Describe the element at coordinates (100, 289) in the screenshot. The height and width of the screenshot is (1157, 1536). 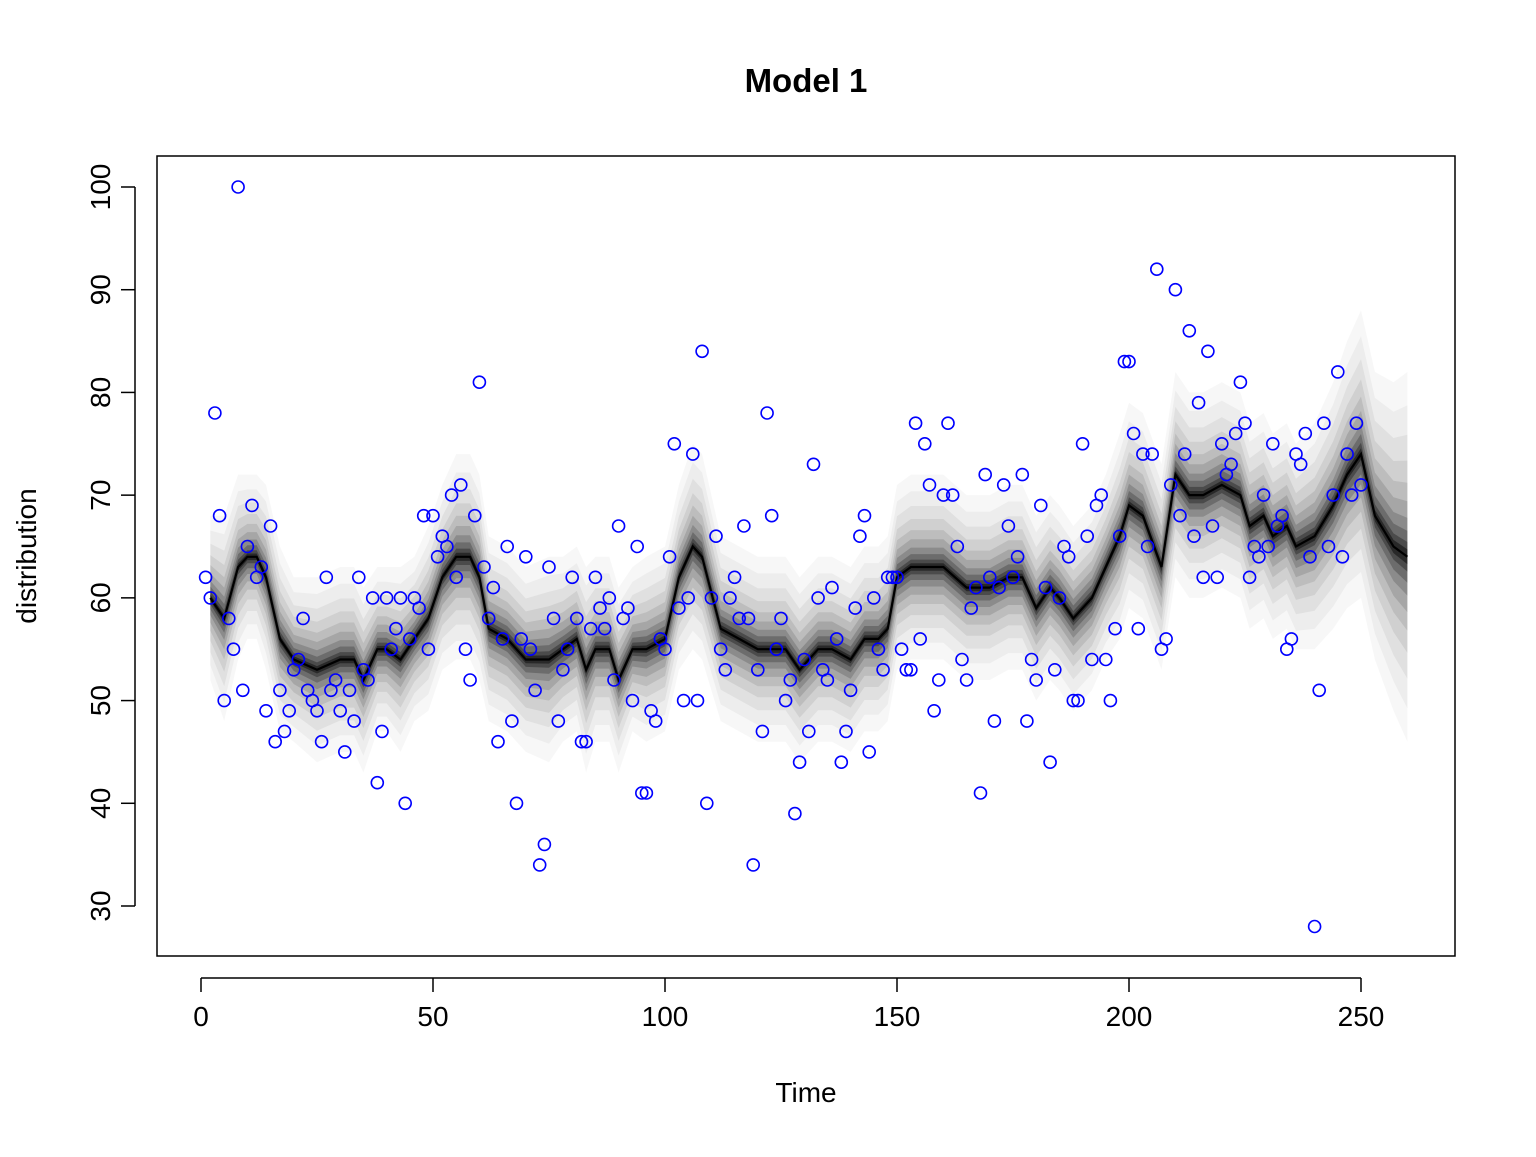
I see `y-tick-label: 90` at that location.